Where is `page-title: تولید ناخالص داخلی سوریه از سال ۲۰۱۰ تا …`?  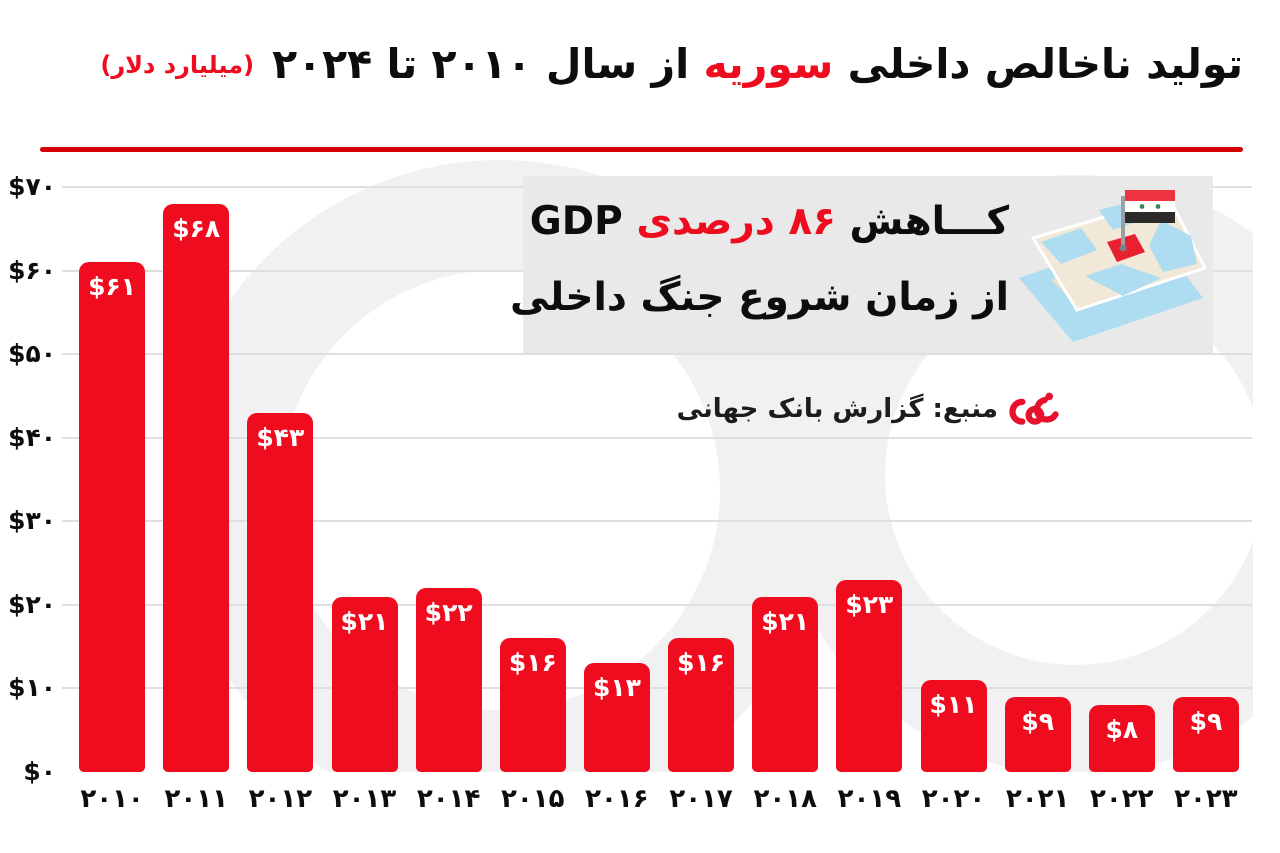
page-title: تولید ناخالص داخلی سوریه از سال ۲۰۱۰ تا … is located at coordinates (671, 65).